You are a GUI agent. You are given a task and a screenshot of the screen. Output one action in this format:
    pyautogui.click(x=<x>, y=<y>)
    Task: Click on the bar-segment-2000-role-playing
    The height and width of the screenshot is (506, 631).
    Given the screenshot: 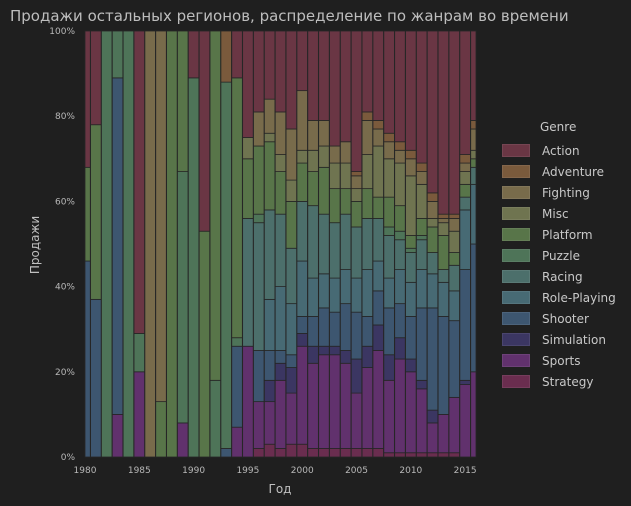 What is the action you would take?
    pyautogui.click(x=302, y=288)
    